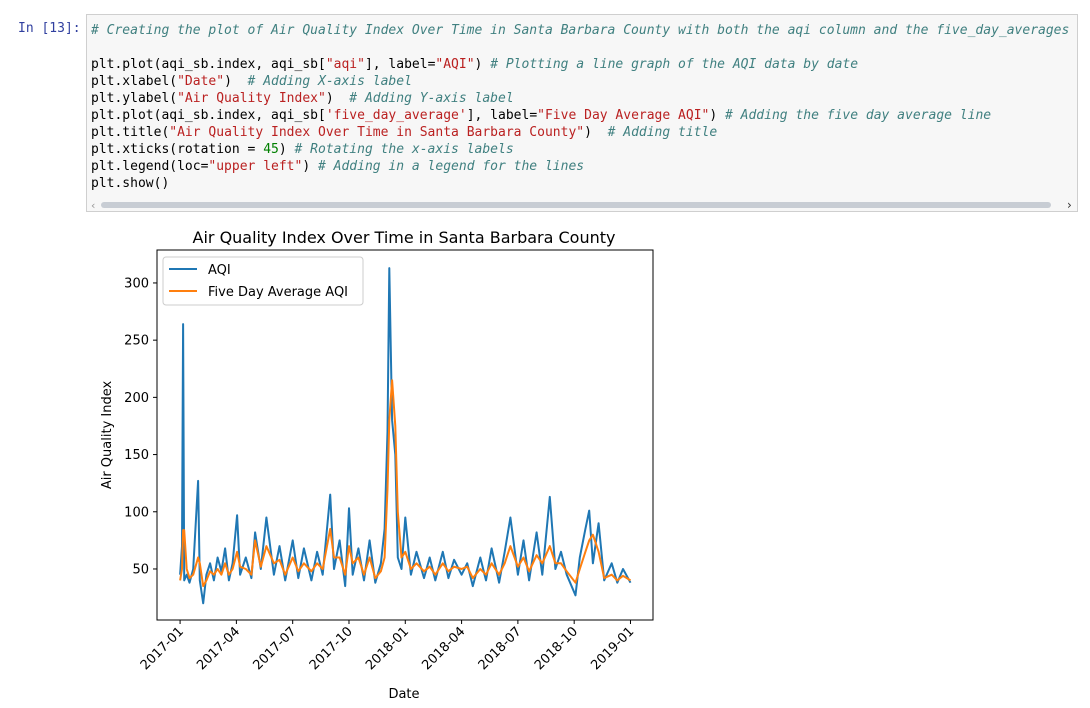 The image size is (1090, 708). I want to click on data-line, so click(405, 483).